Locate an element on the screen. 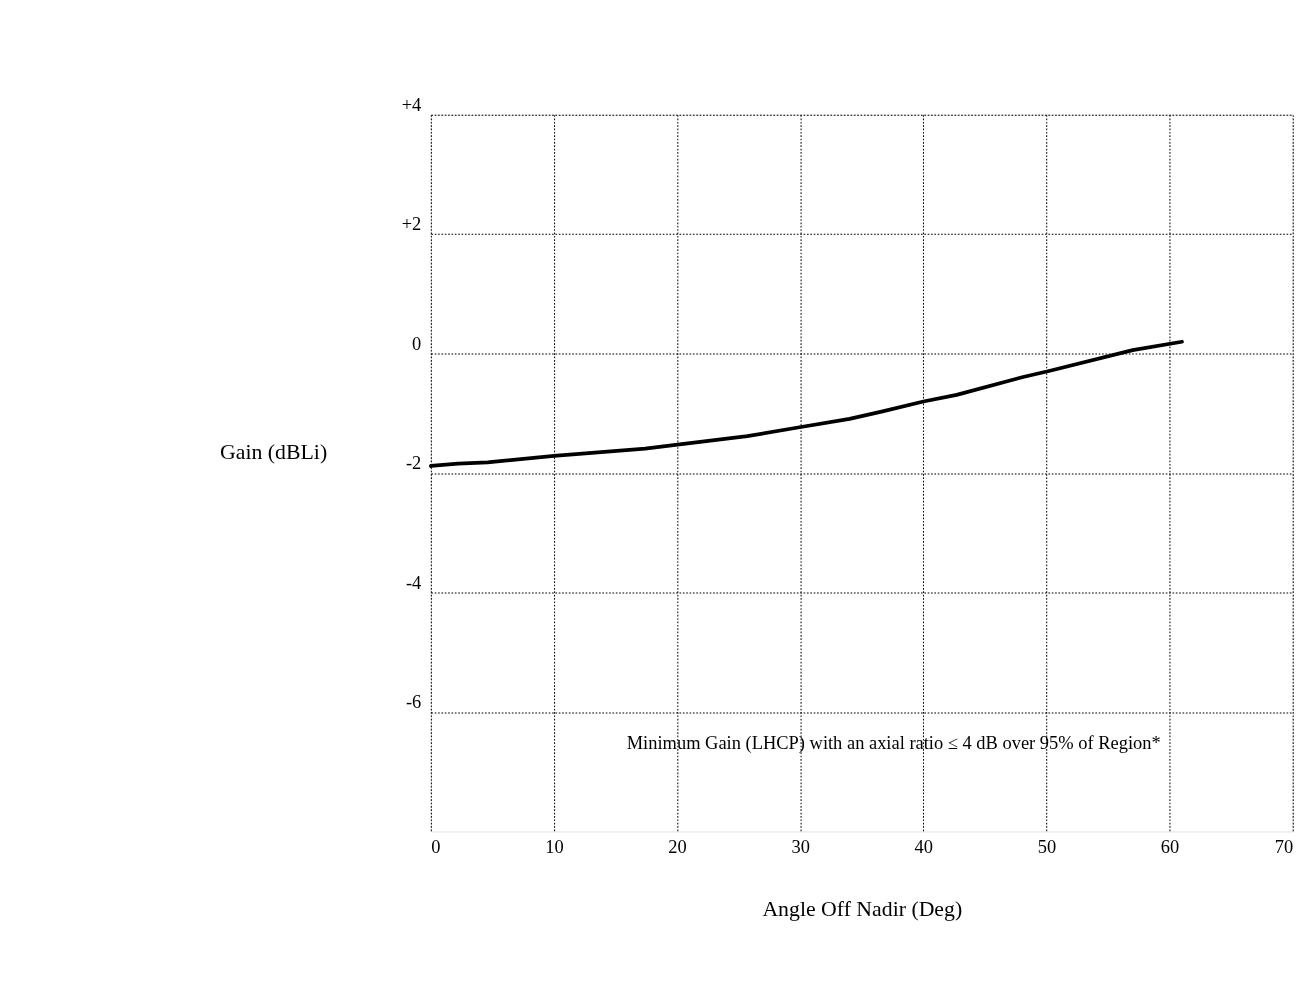 The height and width of the screenshot is (988, 1302). y-axis-title: Gain (dBLi) is located at coordinates (274, 451).